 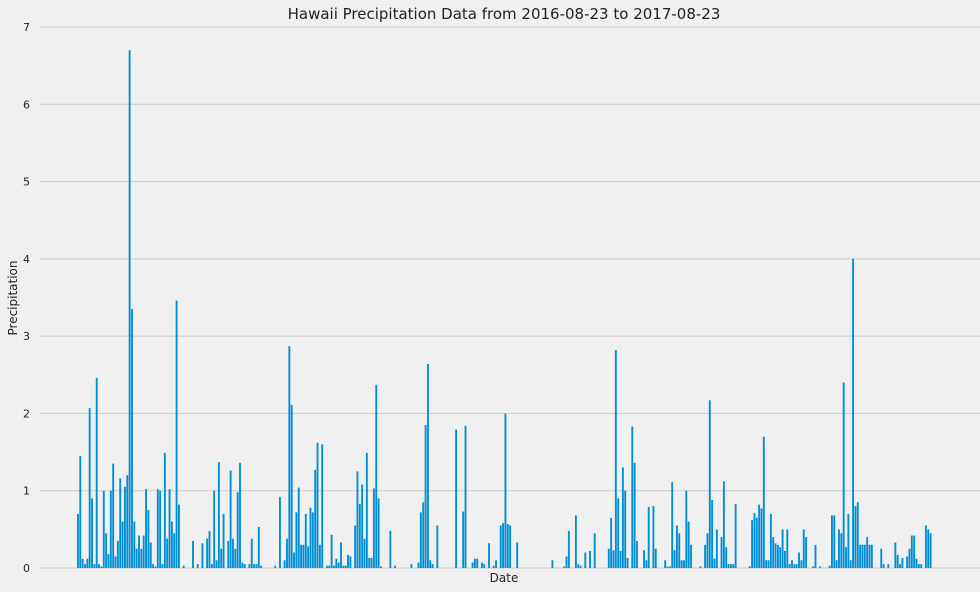 I want to click on y-tick-label: 0, so click(x=26, y=568).